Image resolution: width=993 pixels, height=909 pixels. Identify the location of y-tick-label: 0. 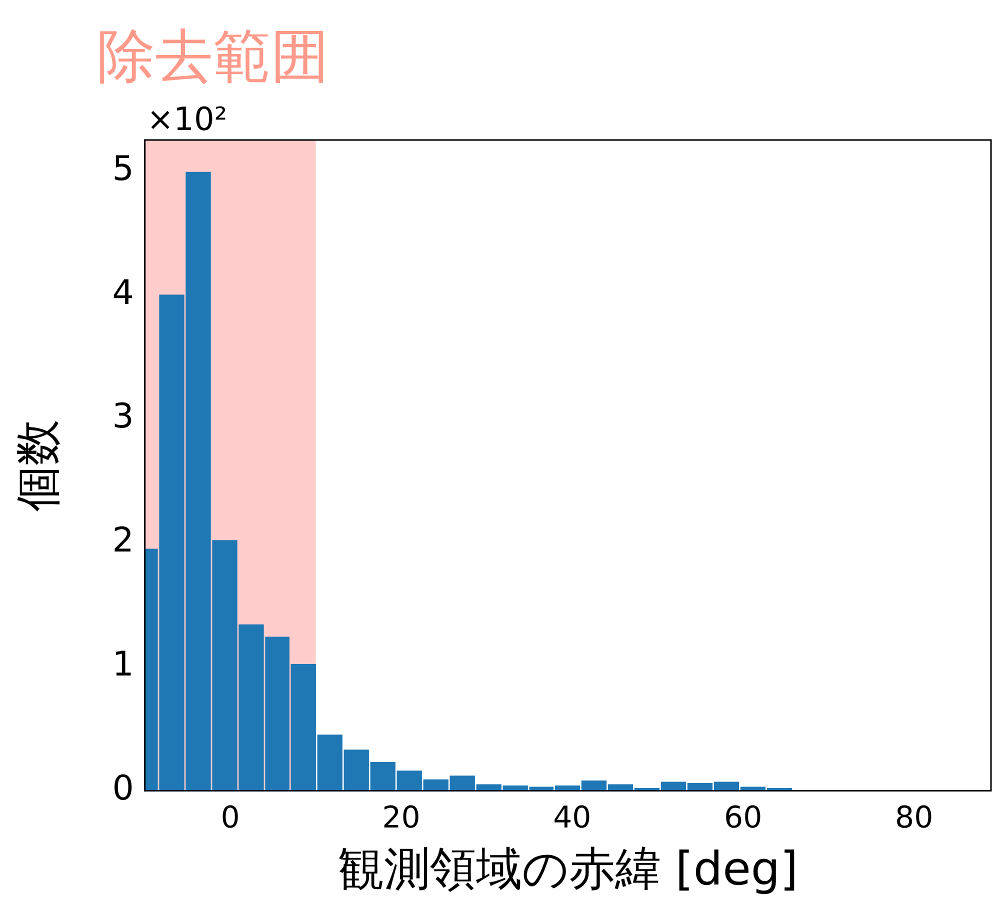
(123, 788).